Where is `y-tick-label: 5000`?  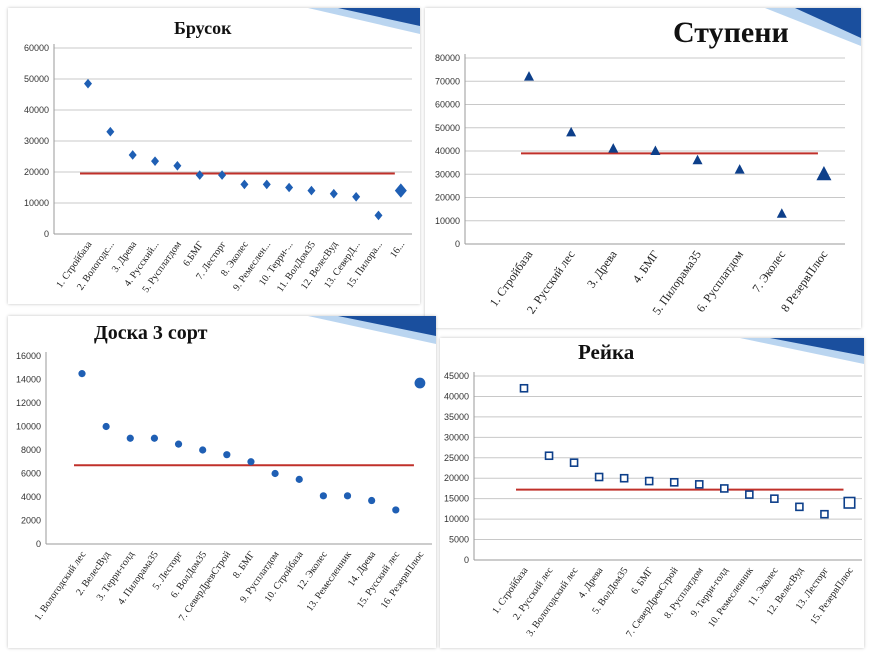
y-tick-label: 5000 is located at coordinates (459, 540).